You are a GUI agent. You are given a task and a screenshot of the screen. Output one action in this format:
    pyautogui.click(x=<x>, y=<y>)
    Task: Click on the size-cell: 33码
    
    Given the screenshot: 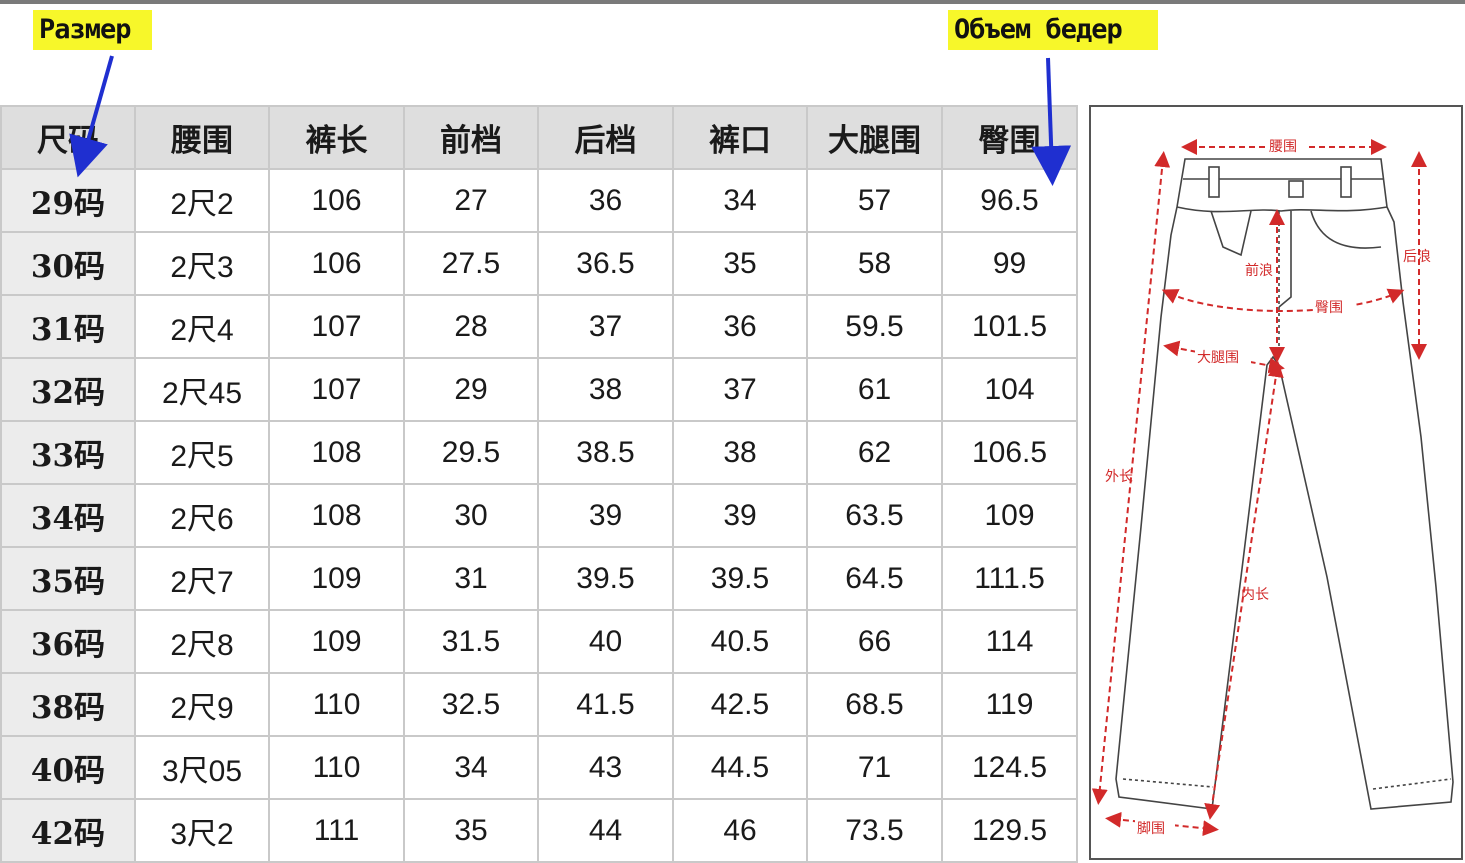 What is the action you would take?
    pyautogui.click(x=68, y=452)
    